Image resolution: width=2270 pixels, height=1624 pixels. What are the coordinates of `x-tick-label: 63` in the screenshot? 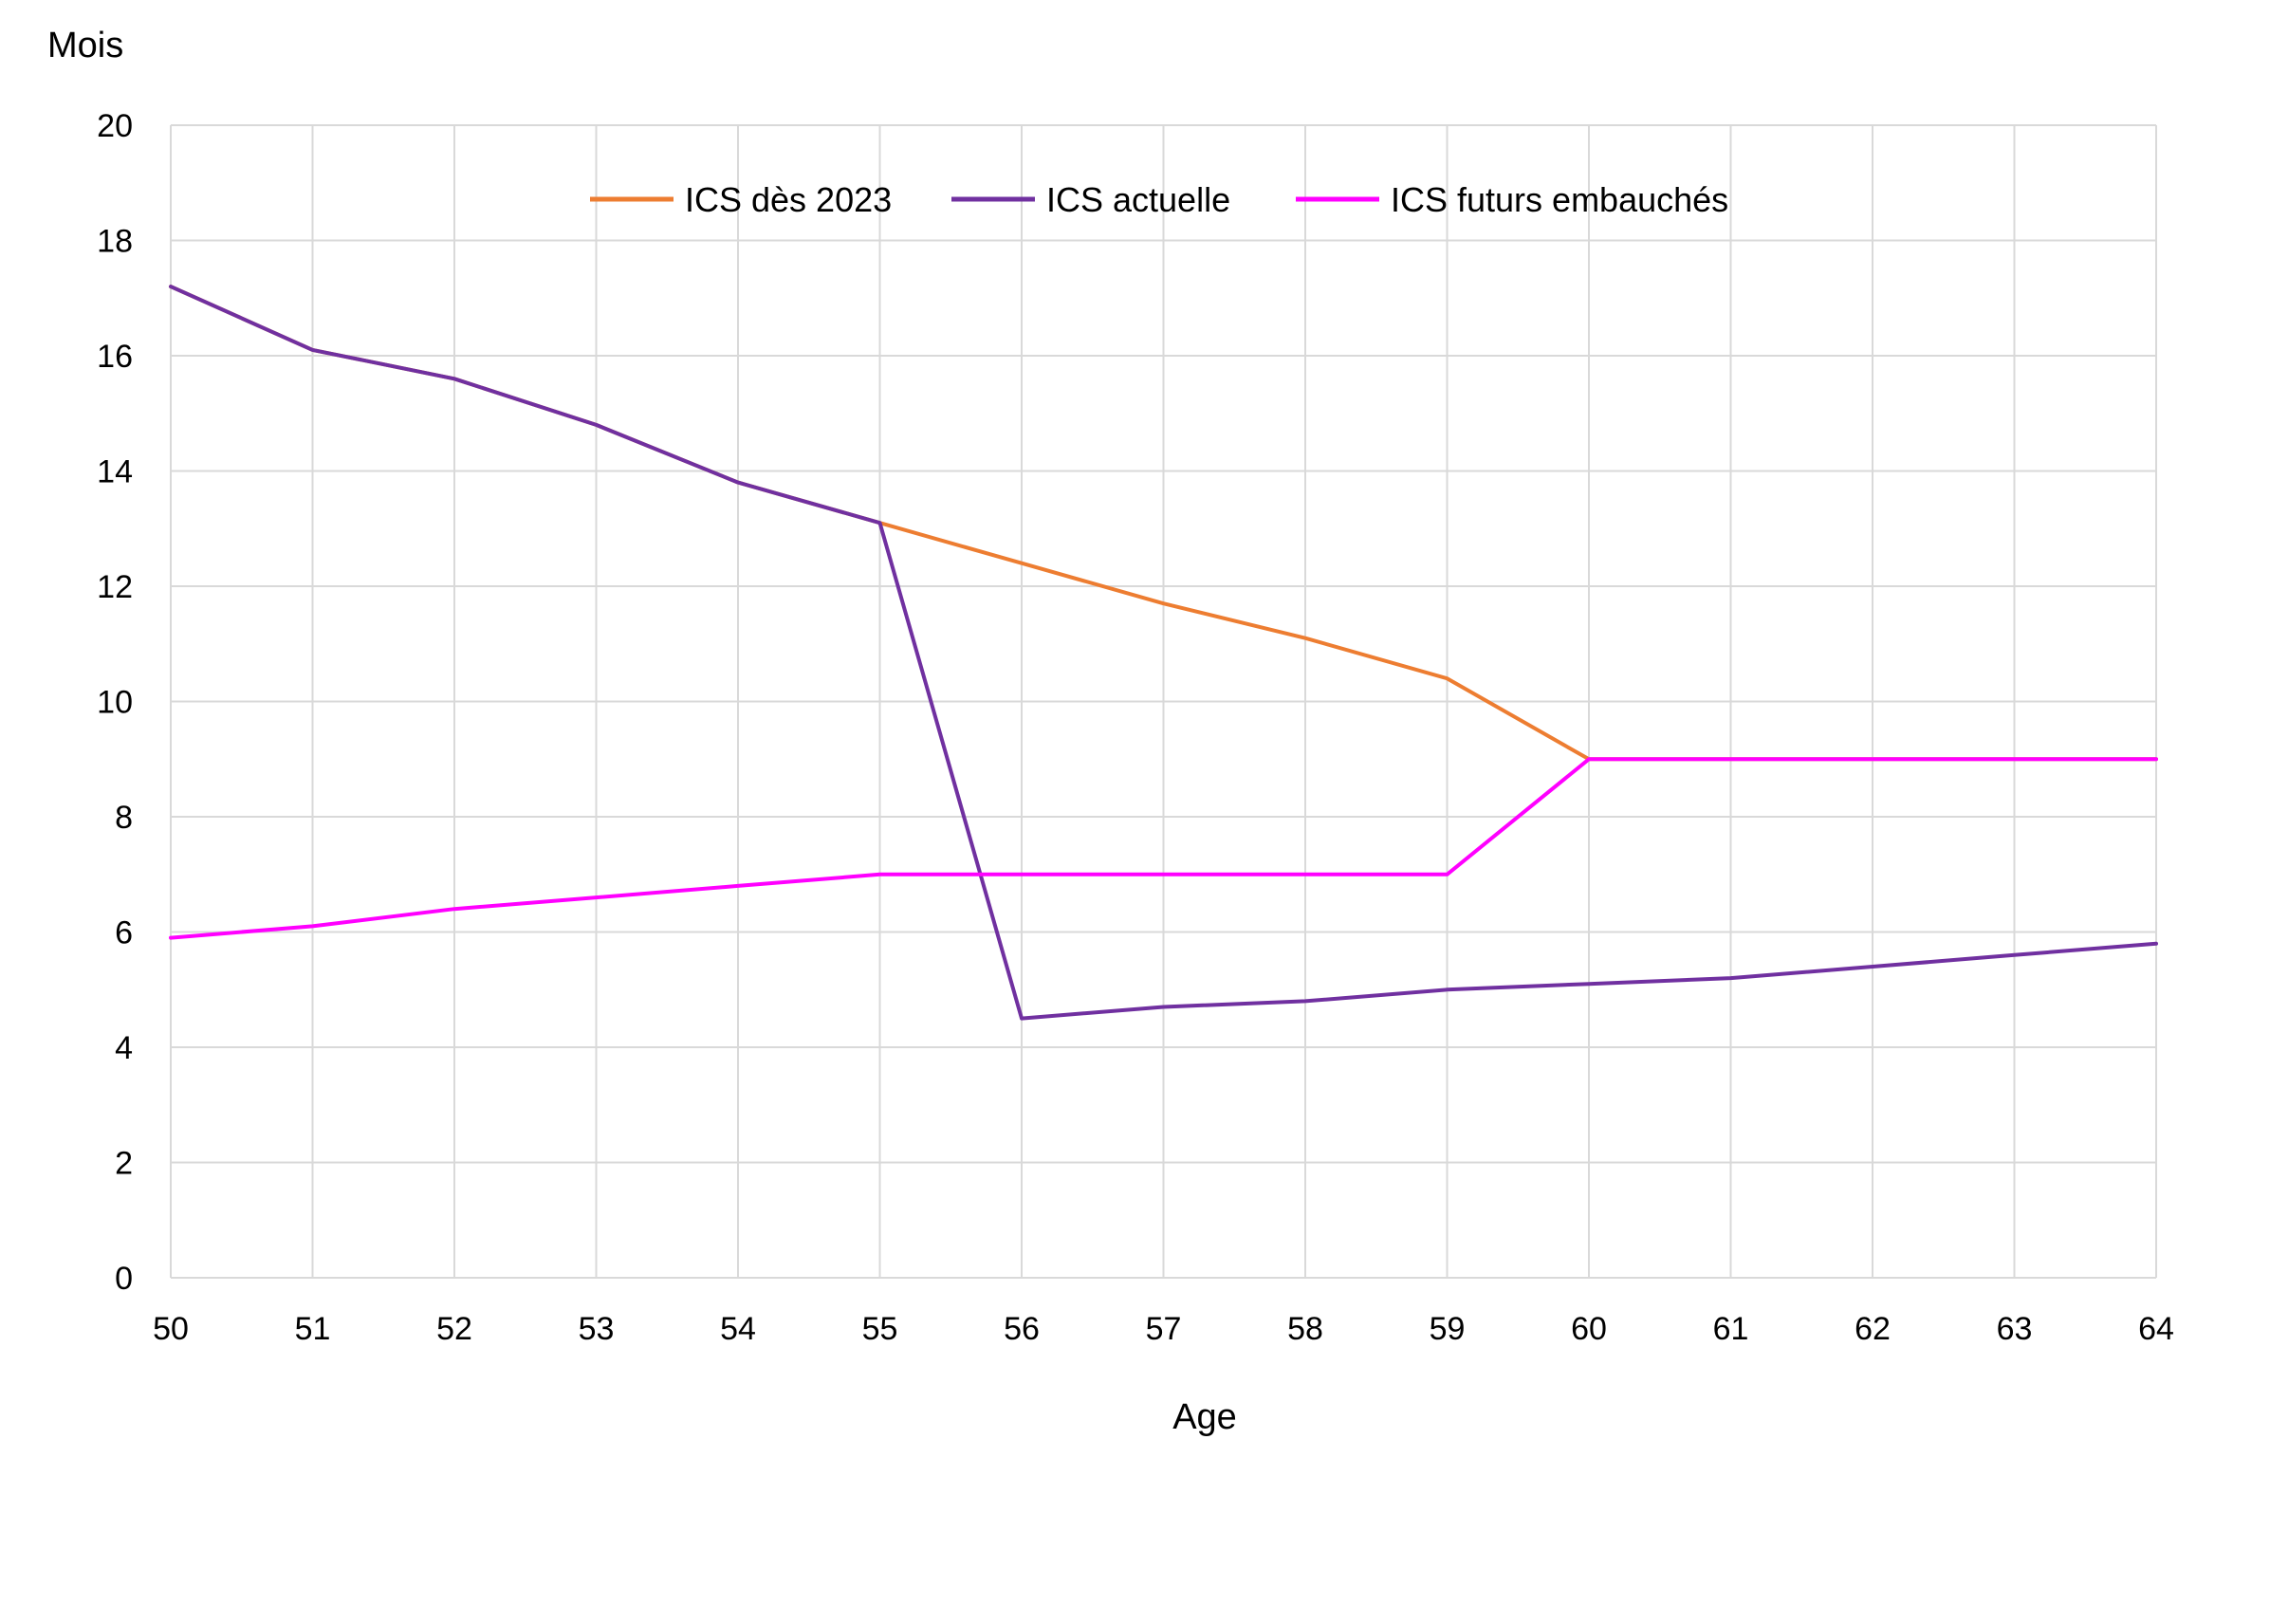 It's located at (2015, 1329).